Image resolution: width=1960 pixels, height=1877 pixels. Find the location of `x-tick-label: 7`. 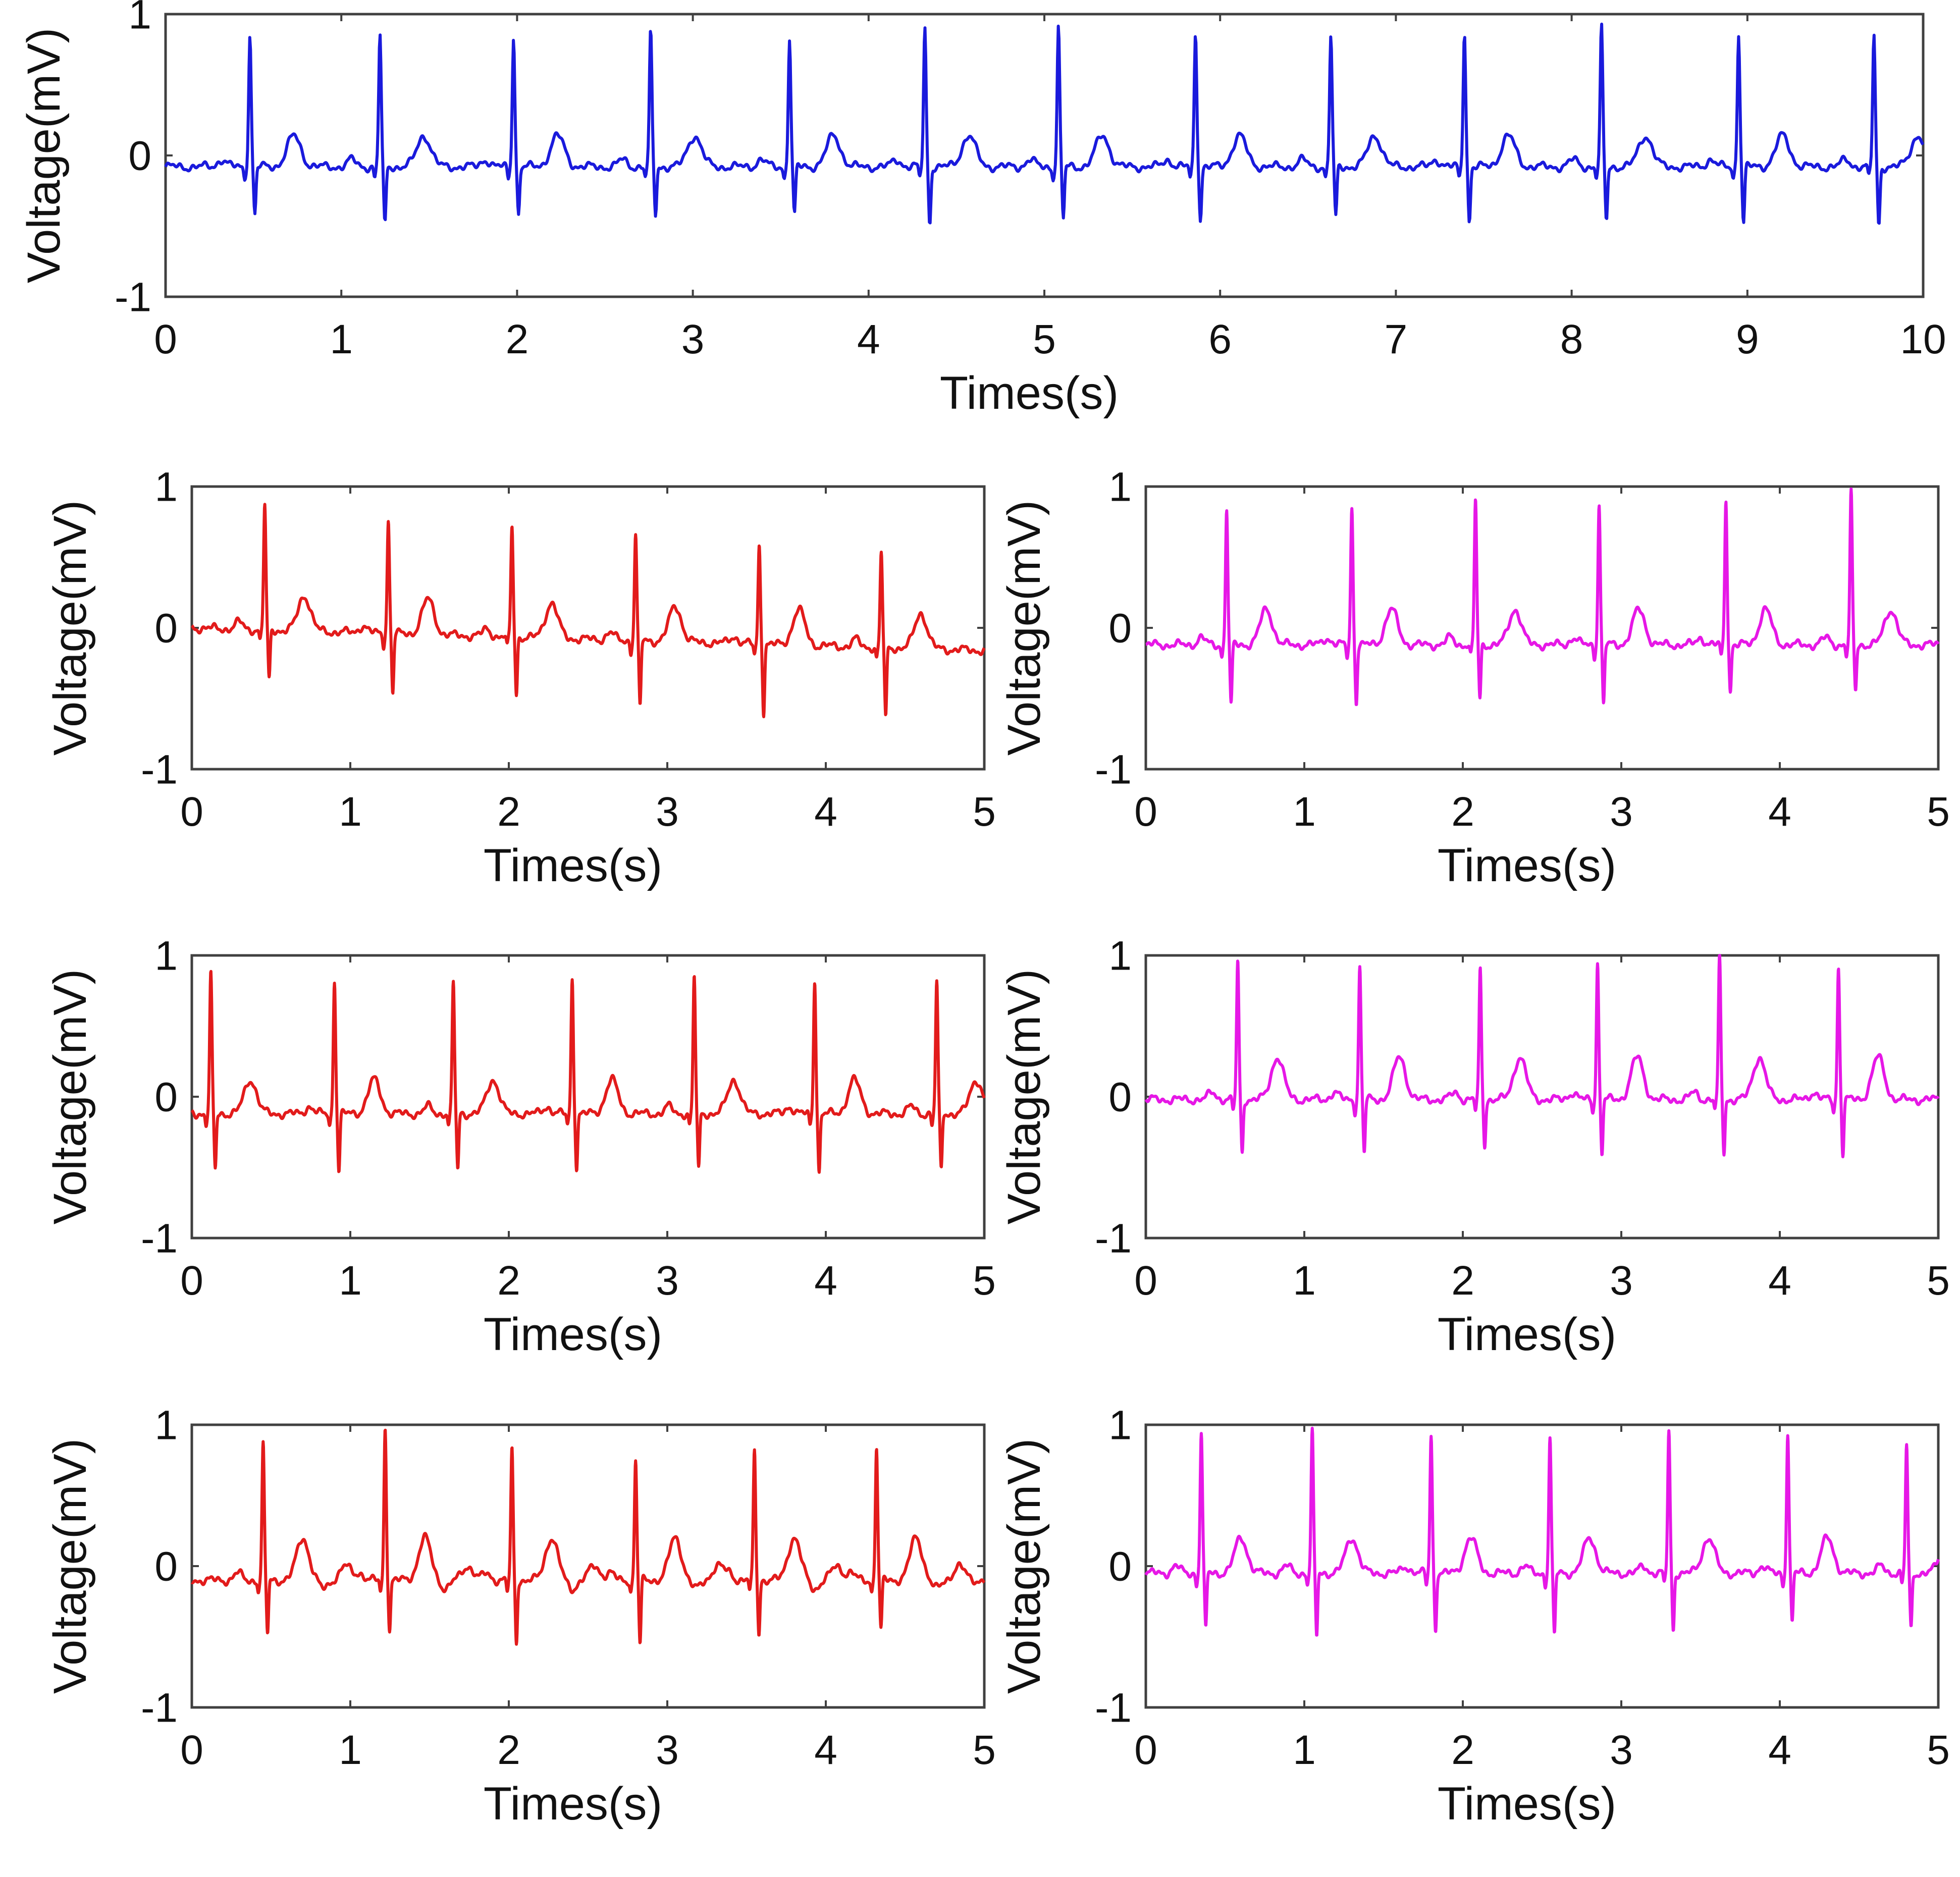

x-tick-label: 7 is located at coordinates (1396, 339).